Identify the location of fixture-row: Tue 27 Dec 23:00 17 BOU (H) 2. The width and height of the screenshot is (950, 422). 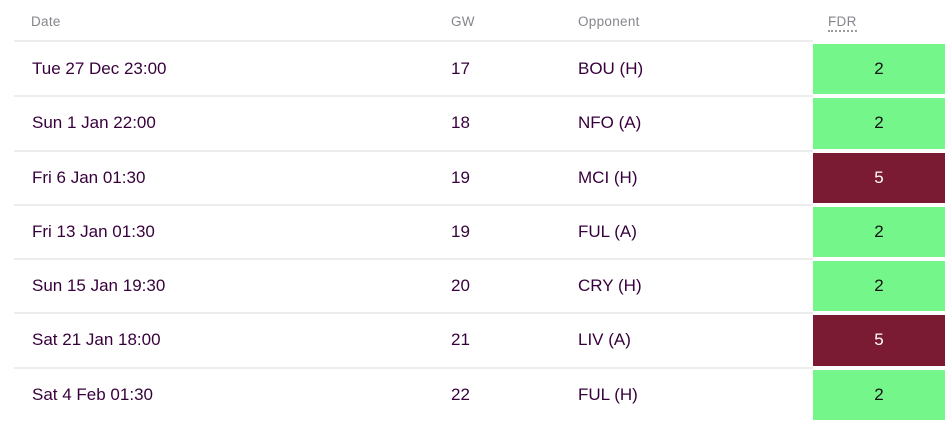
(475, 69).